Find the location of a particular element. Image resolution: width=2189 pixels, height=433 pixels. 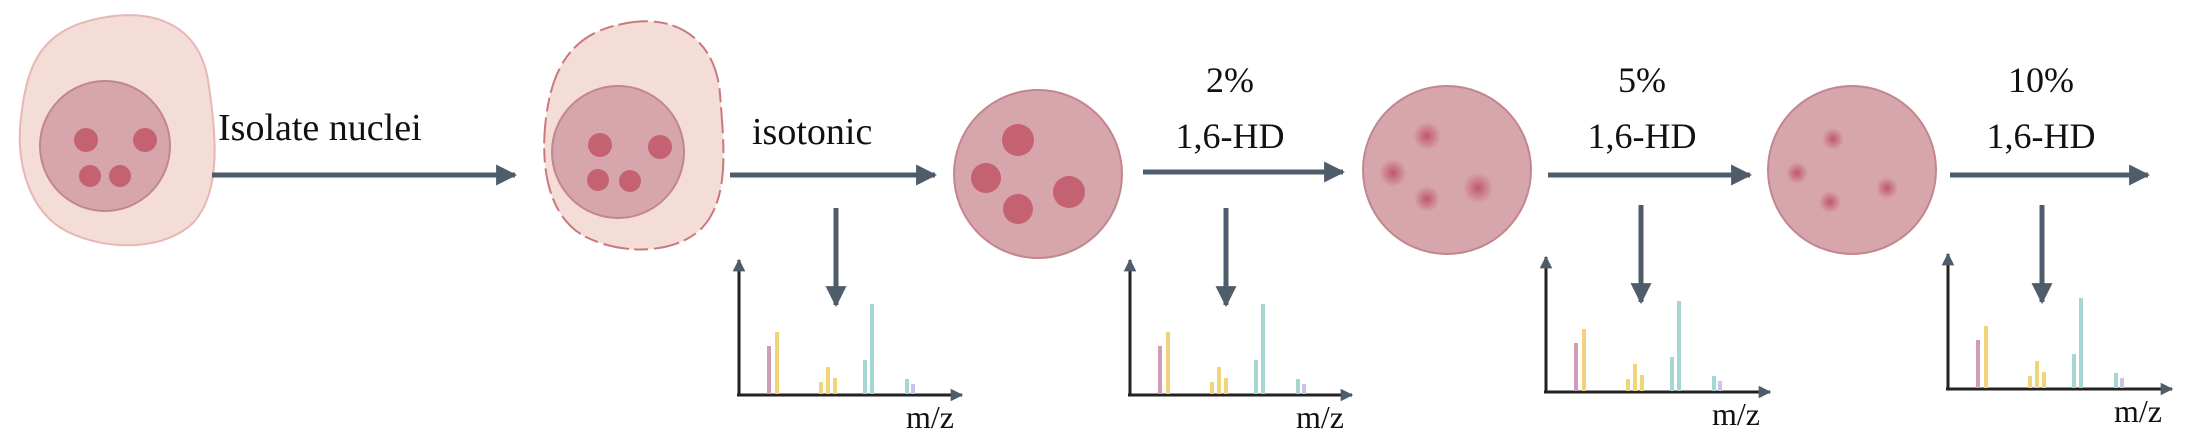

mass-spectrum-2pct: m/z is located at coordinates (1238, 345).